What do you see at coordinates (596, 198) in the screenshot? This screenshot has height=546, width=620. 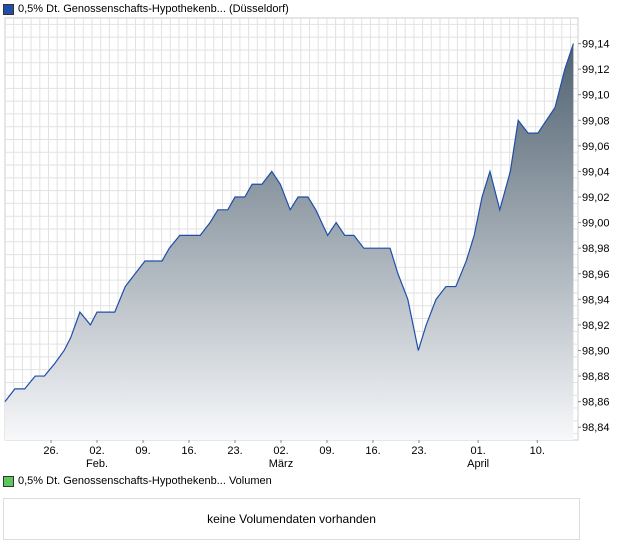 I see `y-tick-label: 99,02` at bounding box center [596, 198].